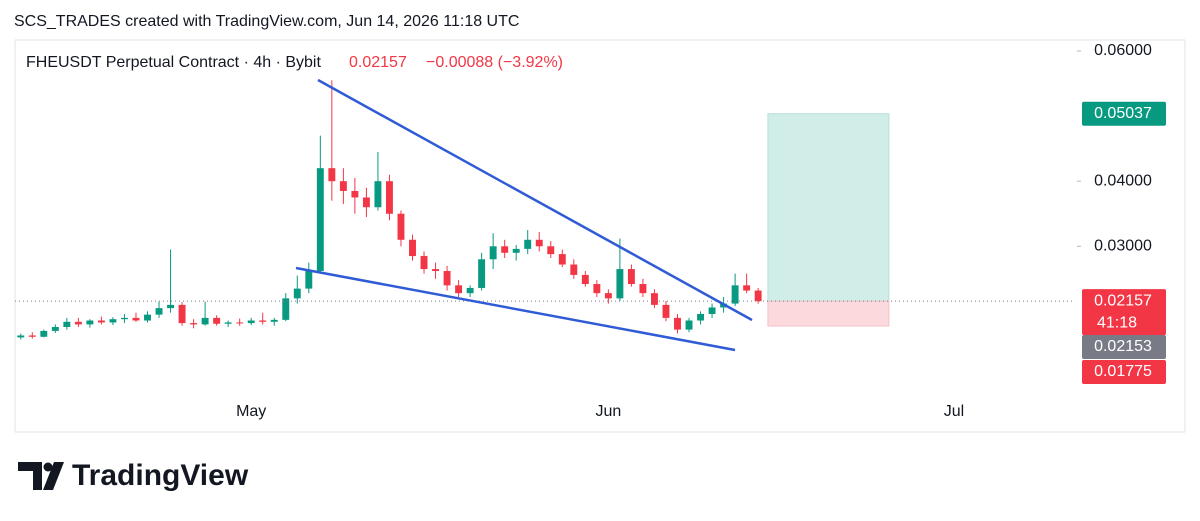 The image size is (1200, 521). I want to click on stop-zone, so click(828, 313).